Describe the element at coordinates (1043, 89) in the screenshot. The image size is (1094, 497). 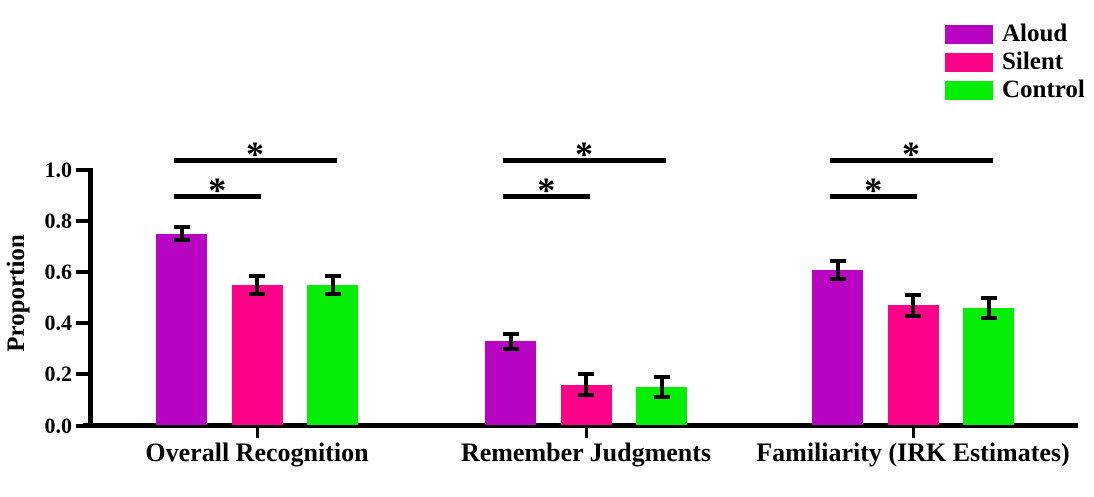
I see `legend-label-control: Control` at that location.